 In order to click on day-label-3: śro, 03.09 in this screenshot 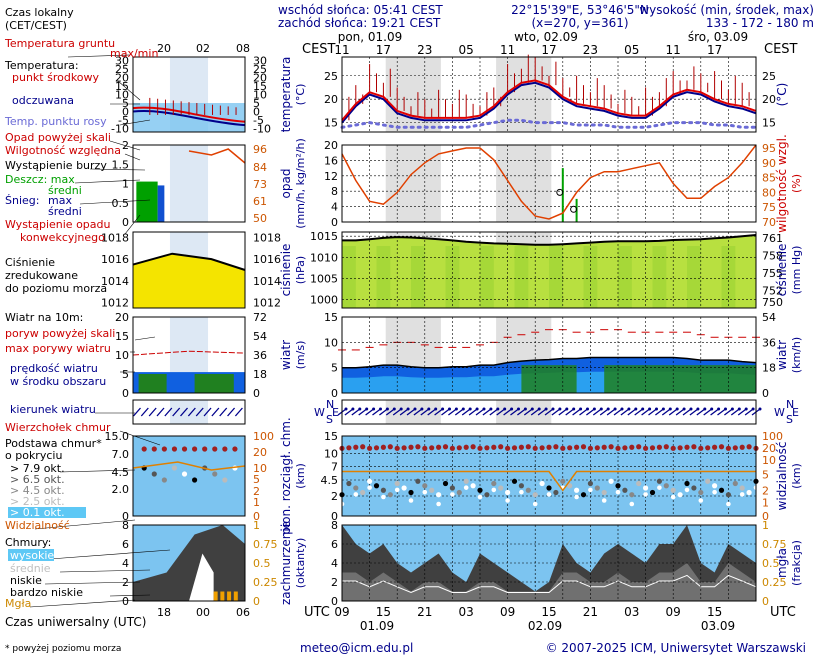, I will do `click(718, 37)`.